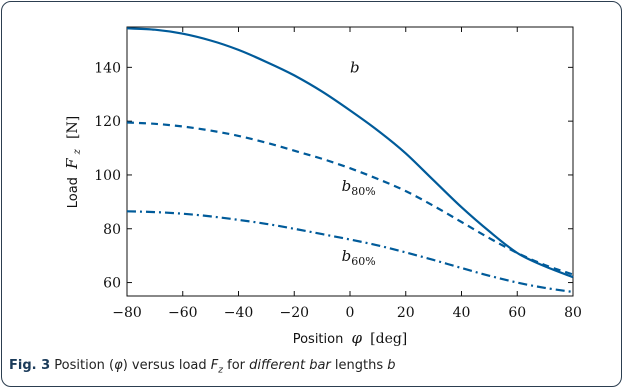 Image resolution: width=625 pixels, height=390 pixels. Describe the element at coordinates (573, 313) in the screenshot. I see `x-tick-label: 80` at that location.